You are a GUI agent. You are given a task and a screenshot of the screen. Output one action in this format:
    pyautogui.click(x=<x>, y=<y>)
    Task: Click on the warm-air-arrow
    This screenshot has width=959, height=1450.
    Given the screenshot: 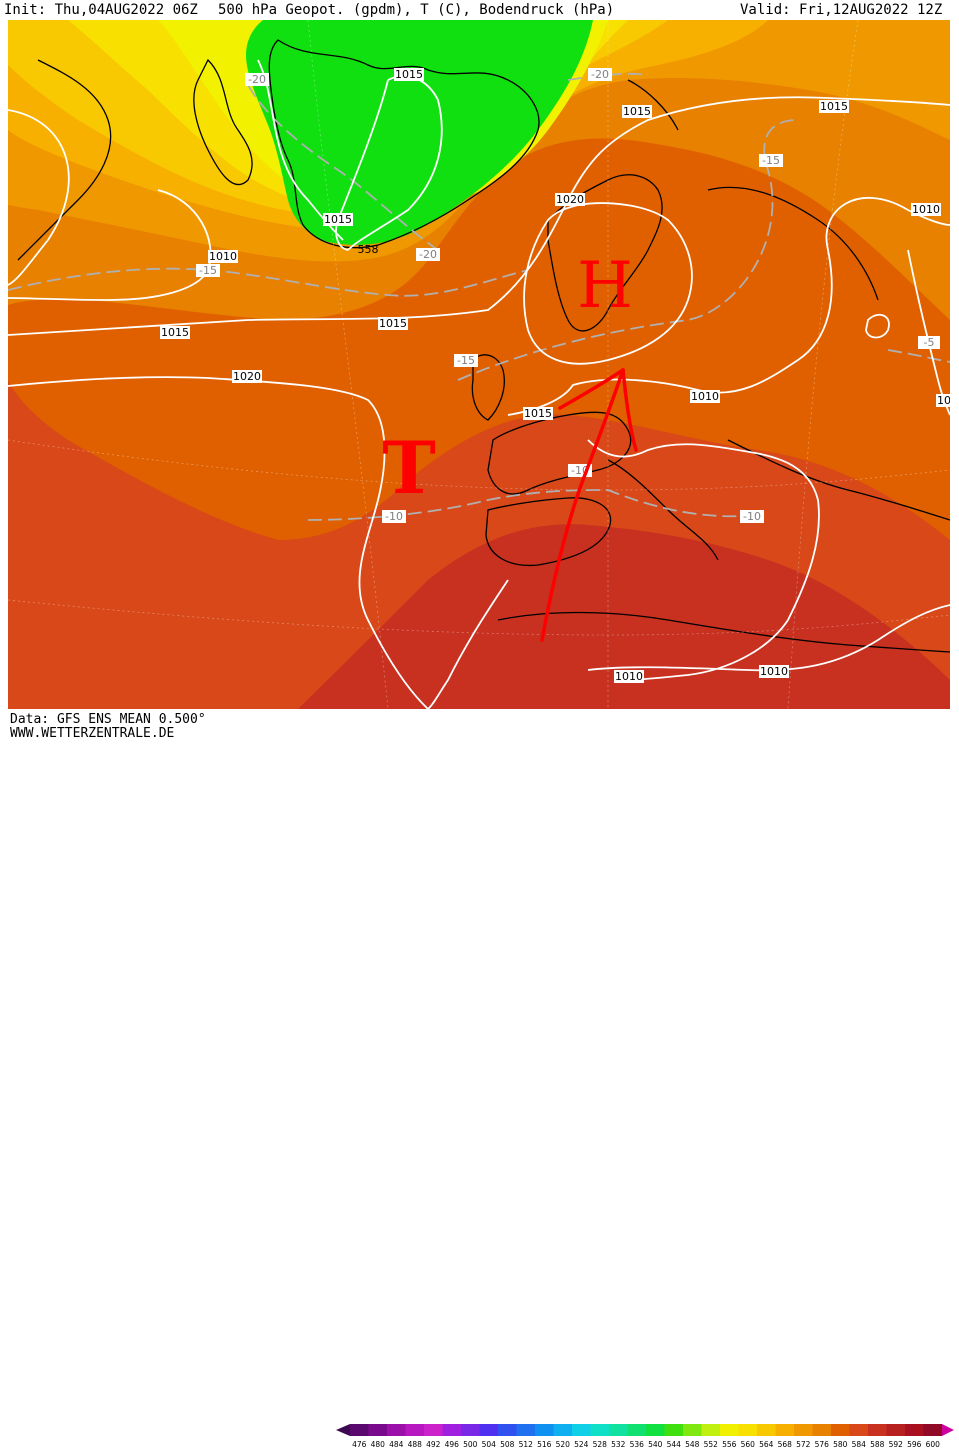 What is the action you would take?
    pyautogui.click(x=589, y=505)
    